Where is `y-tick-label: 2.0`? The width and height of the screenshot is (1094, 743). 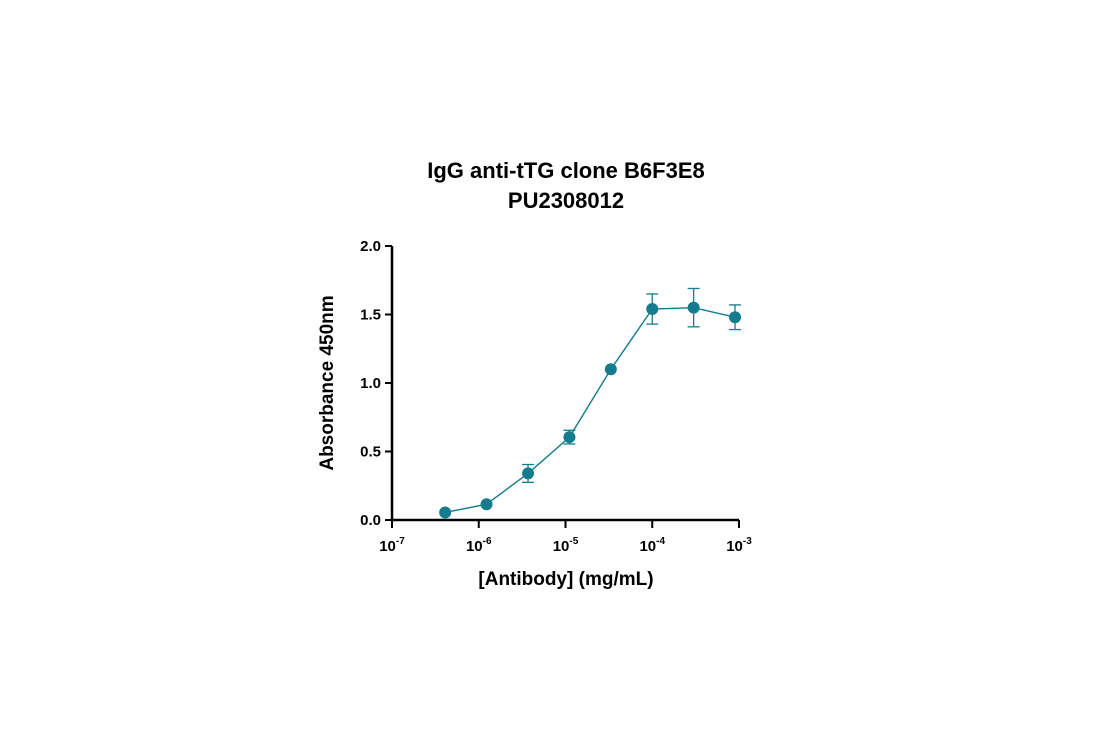 y-tick-label: 2.0 is located at coordinates (370, 246).